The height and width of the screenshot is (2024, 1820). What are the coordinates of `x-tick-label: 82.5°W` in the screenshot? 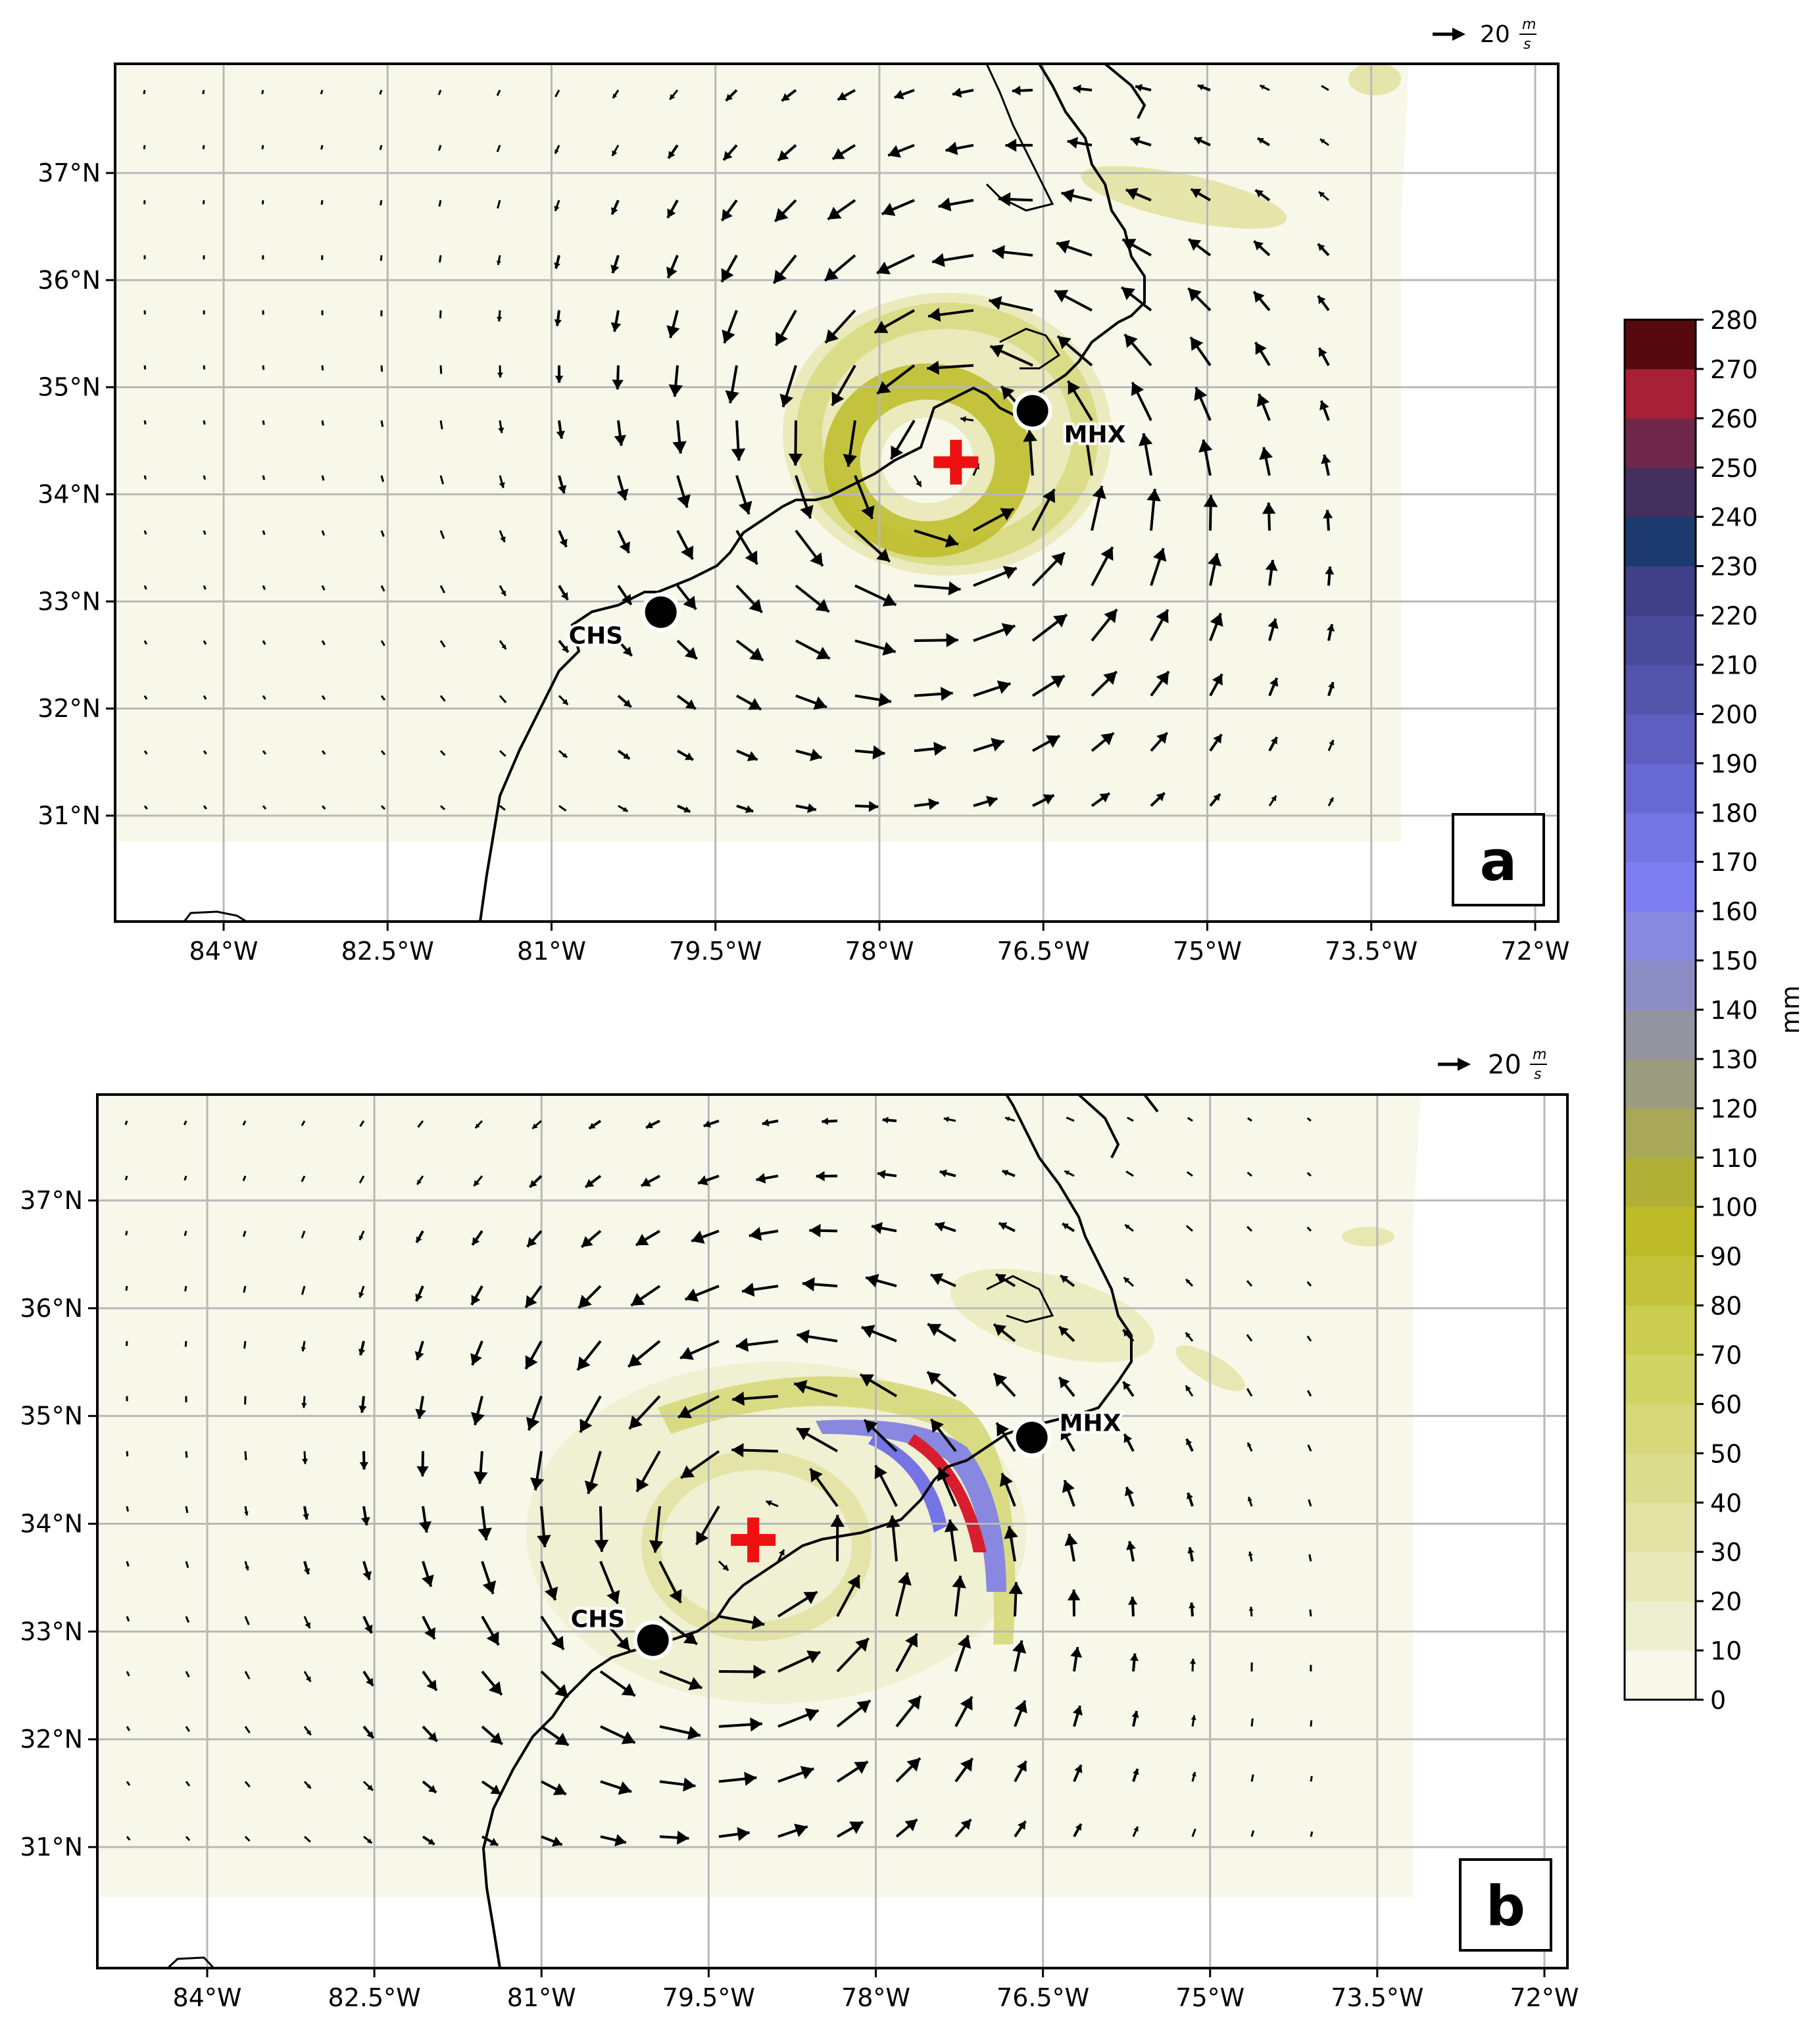 It's located at (387, 951).